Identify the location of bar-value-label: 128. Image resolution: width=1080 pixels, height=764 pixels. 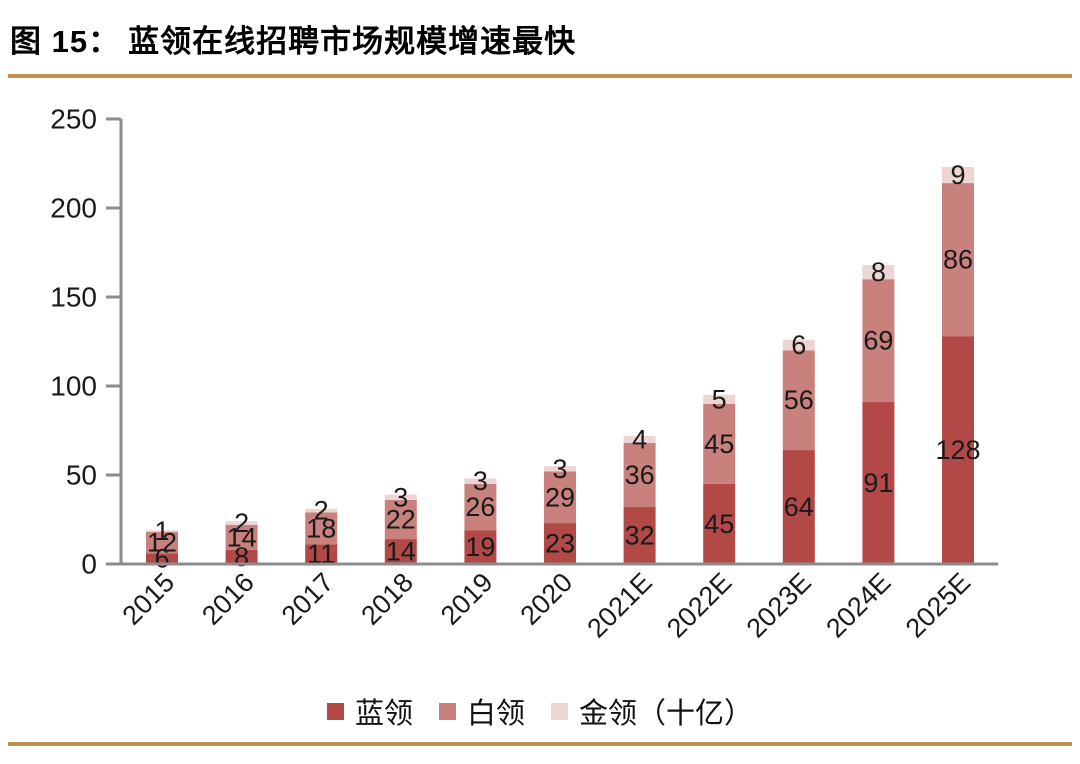
(957, 450).